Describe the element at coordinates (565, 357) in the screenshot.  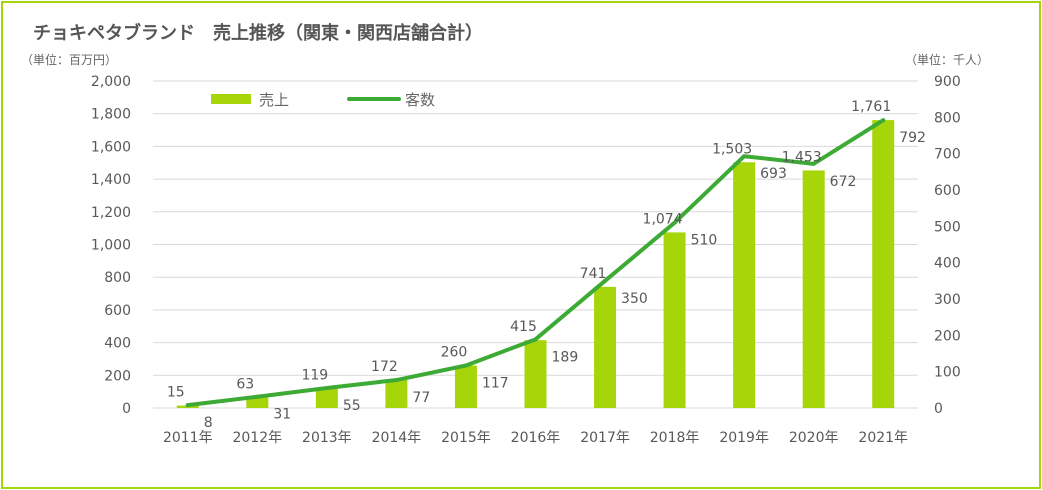
I see `customer-value-label: 189` at that location.